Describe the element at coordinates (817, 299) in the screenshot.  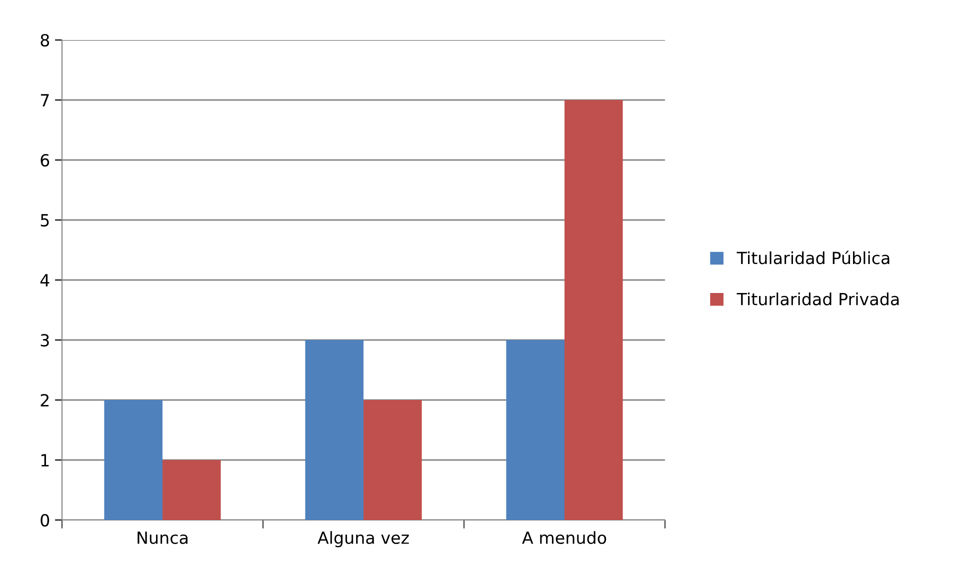
I see `legend-label: Titurlaridad Privada` at that location.